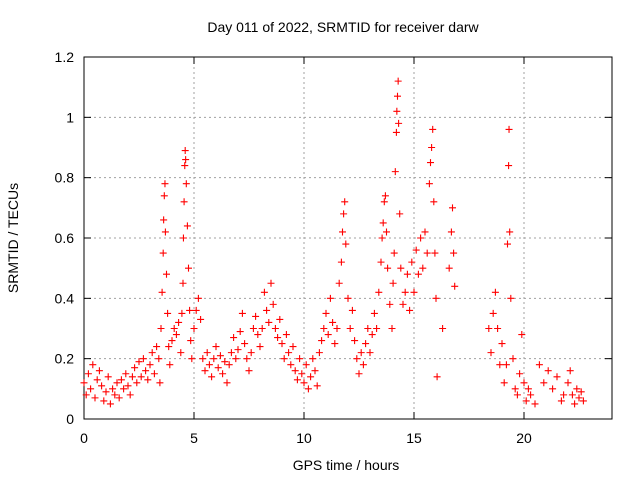  What do you see at coordinates (65, 238) in the screenshot?
I see `y-tick-label: 0.6` at bounding box center [65, 238].